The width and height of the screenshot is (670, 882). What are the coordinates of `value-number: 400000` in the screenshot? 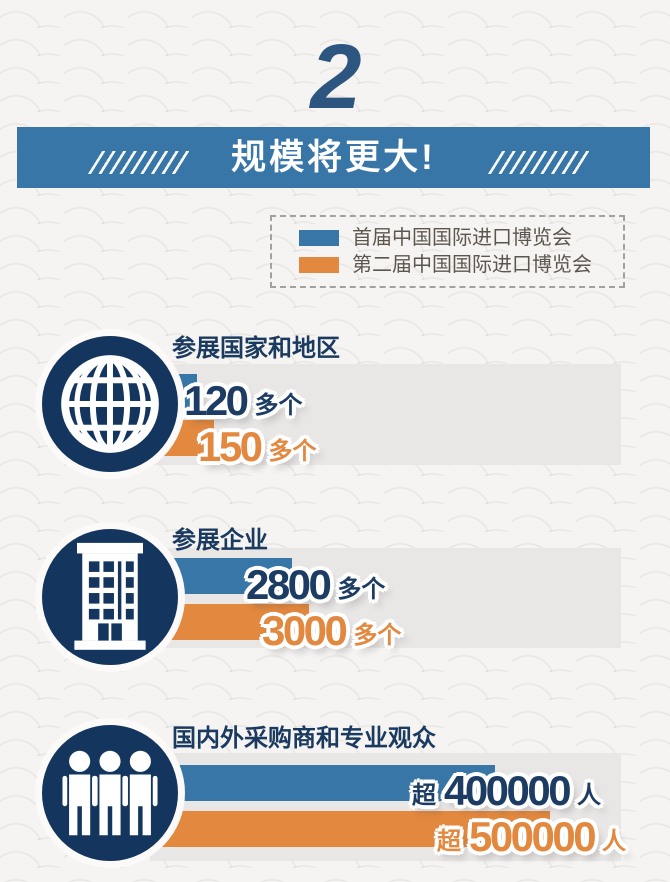 It's located at (508, 790).